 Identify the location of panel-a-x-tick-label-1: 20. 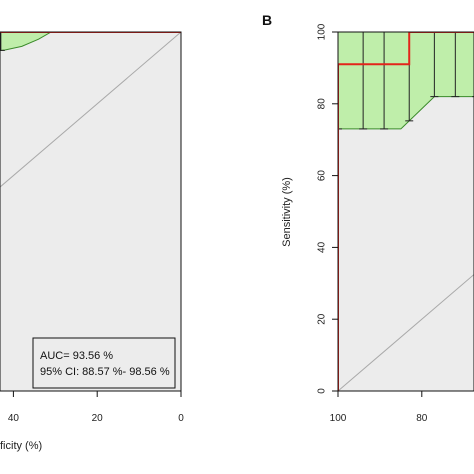
(98, 418).